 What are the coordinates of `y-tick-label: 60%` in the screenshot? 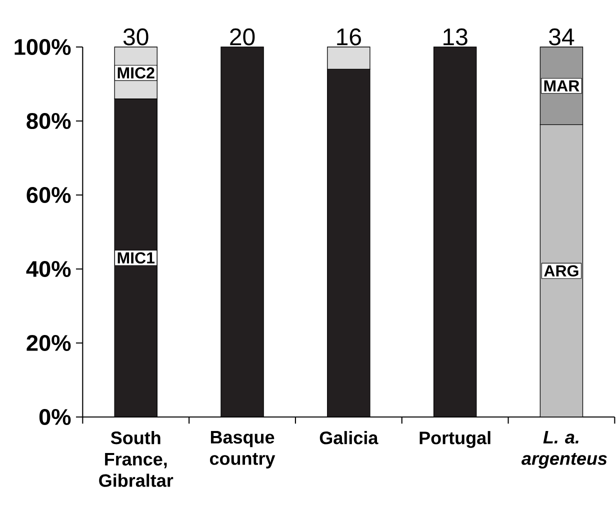 It's located at (48, 195).